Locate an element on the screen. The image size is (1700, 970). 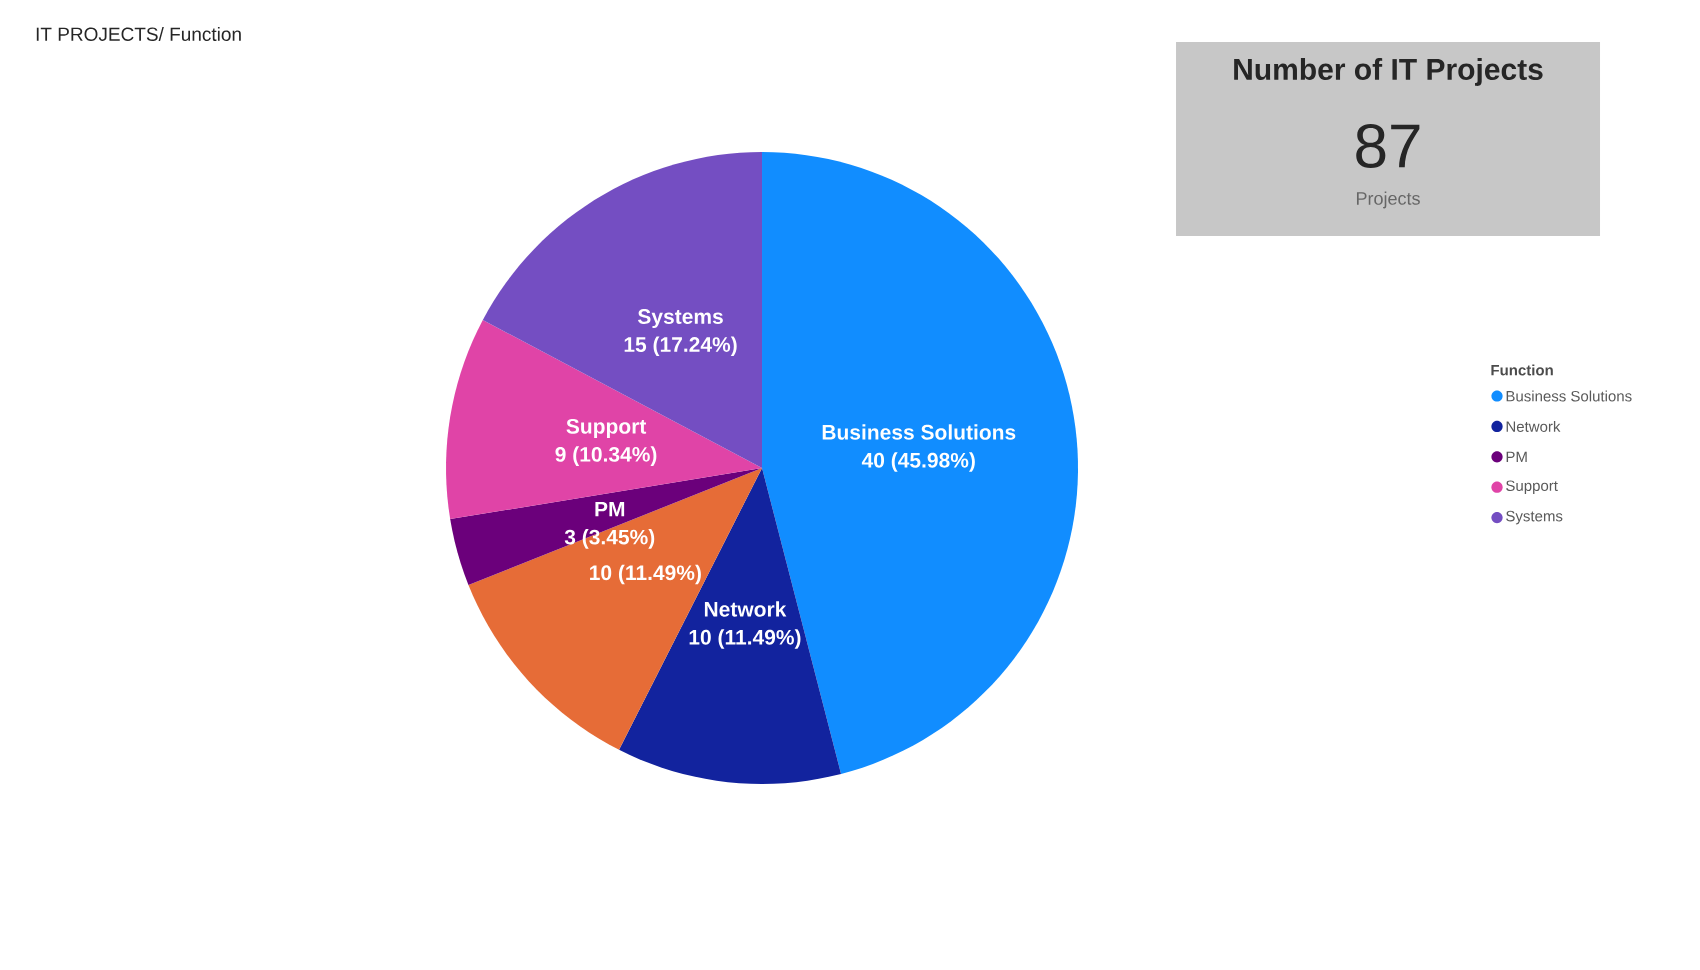
legend-label: Systems is located at coordinates (1534, 517).